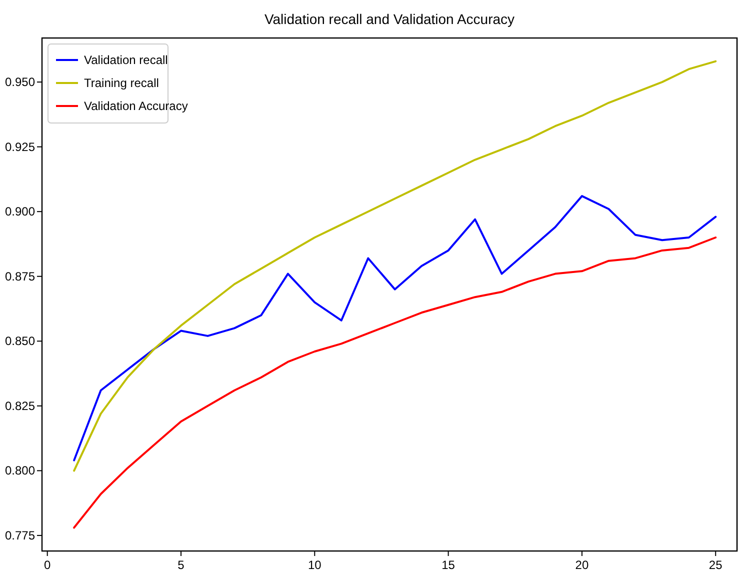  What do you see at coordinates (181, 565) in the screenshot?
I see `x-tick-label: 5` at bounding box center [181, 565].